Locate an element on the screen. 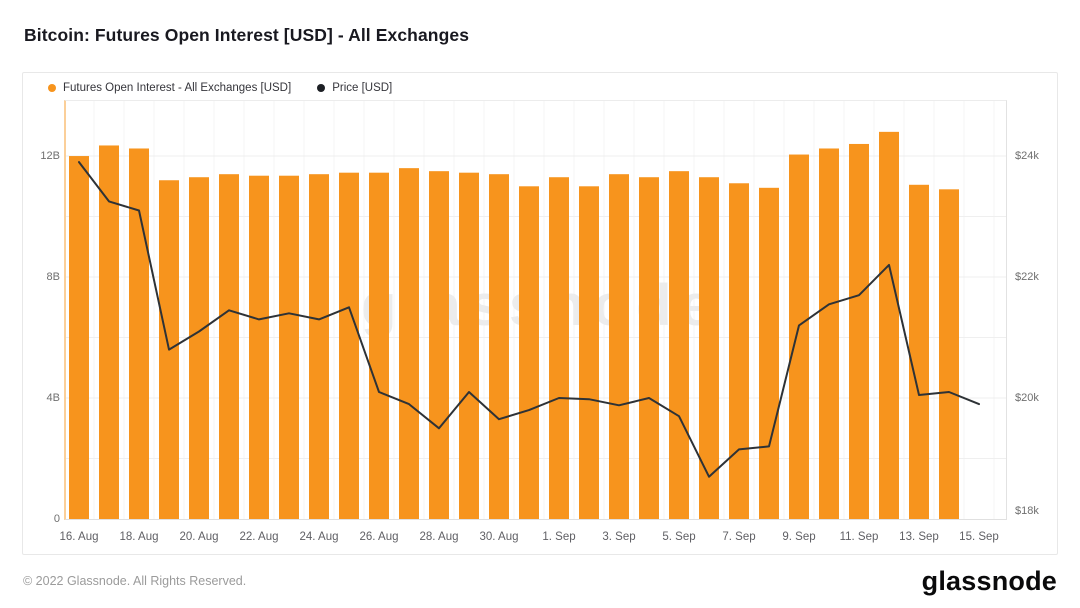 This screenshot has width=1080, height=608. right-axis-tick: $22k is located at coordinates (1027, 277).